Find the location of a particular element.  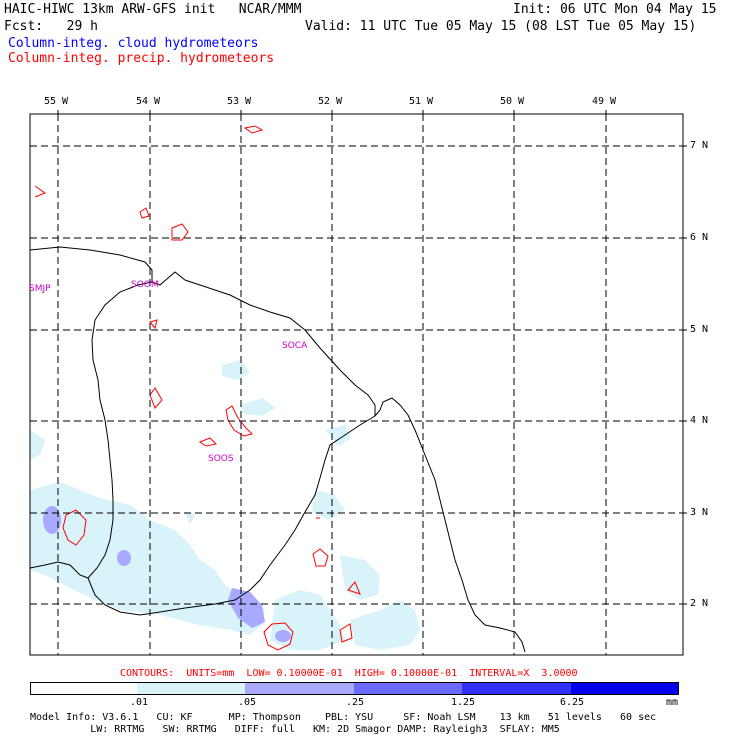

station-soom: SOOM is located at coordinates (145, 285).